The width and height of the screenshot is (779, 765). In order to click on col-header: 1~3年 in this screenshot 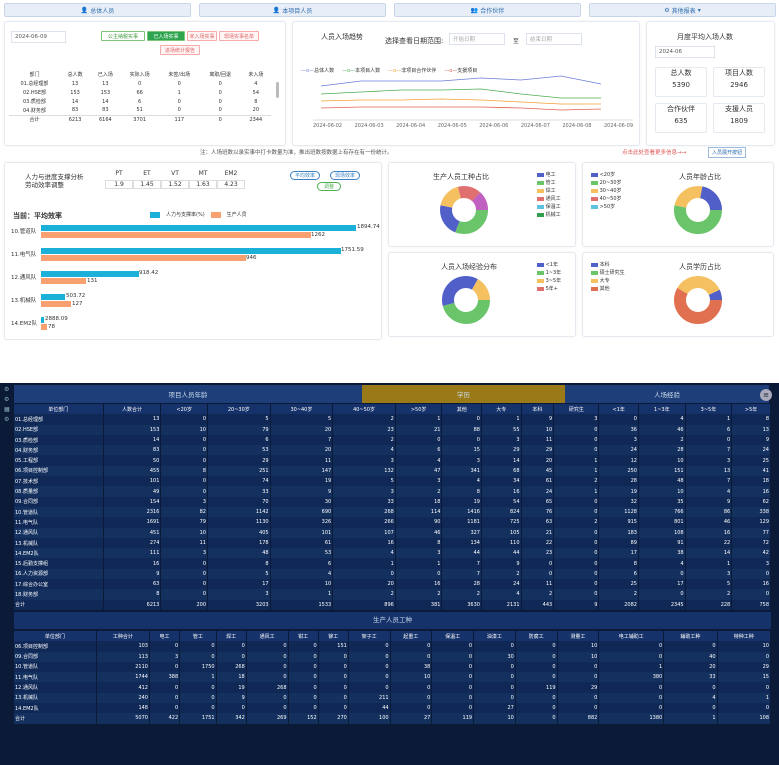, I will do `click(662, 409)`.